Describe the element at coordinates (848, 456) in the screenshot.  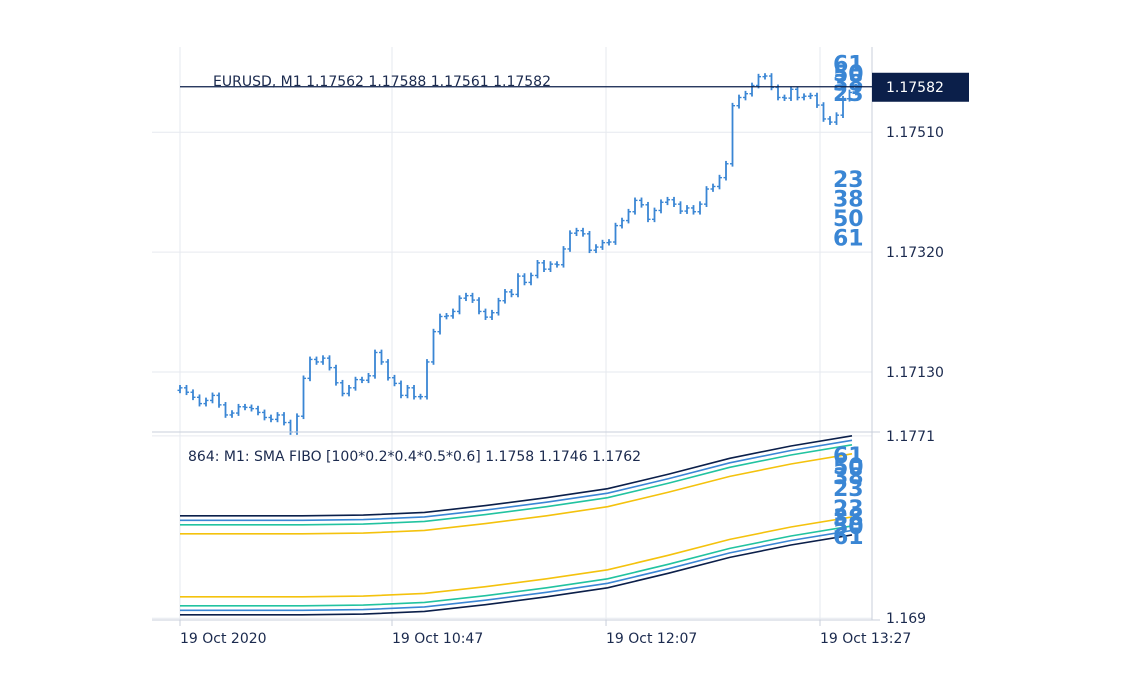
I see `indicator-upper-label: 61` at that location.